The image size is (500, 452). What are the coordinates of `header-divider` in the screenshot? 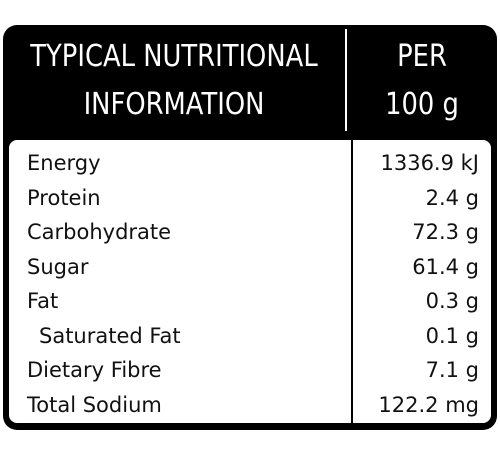 It's located at (346, 80).